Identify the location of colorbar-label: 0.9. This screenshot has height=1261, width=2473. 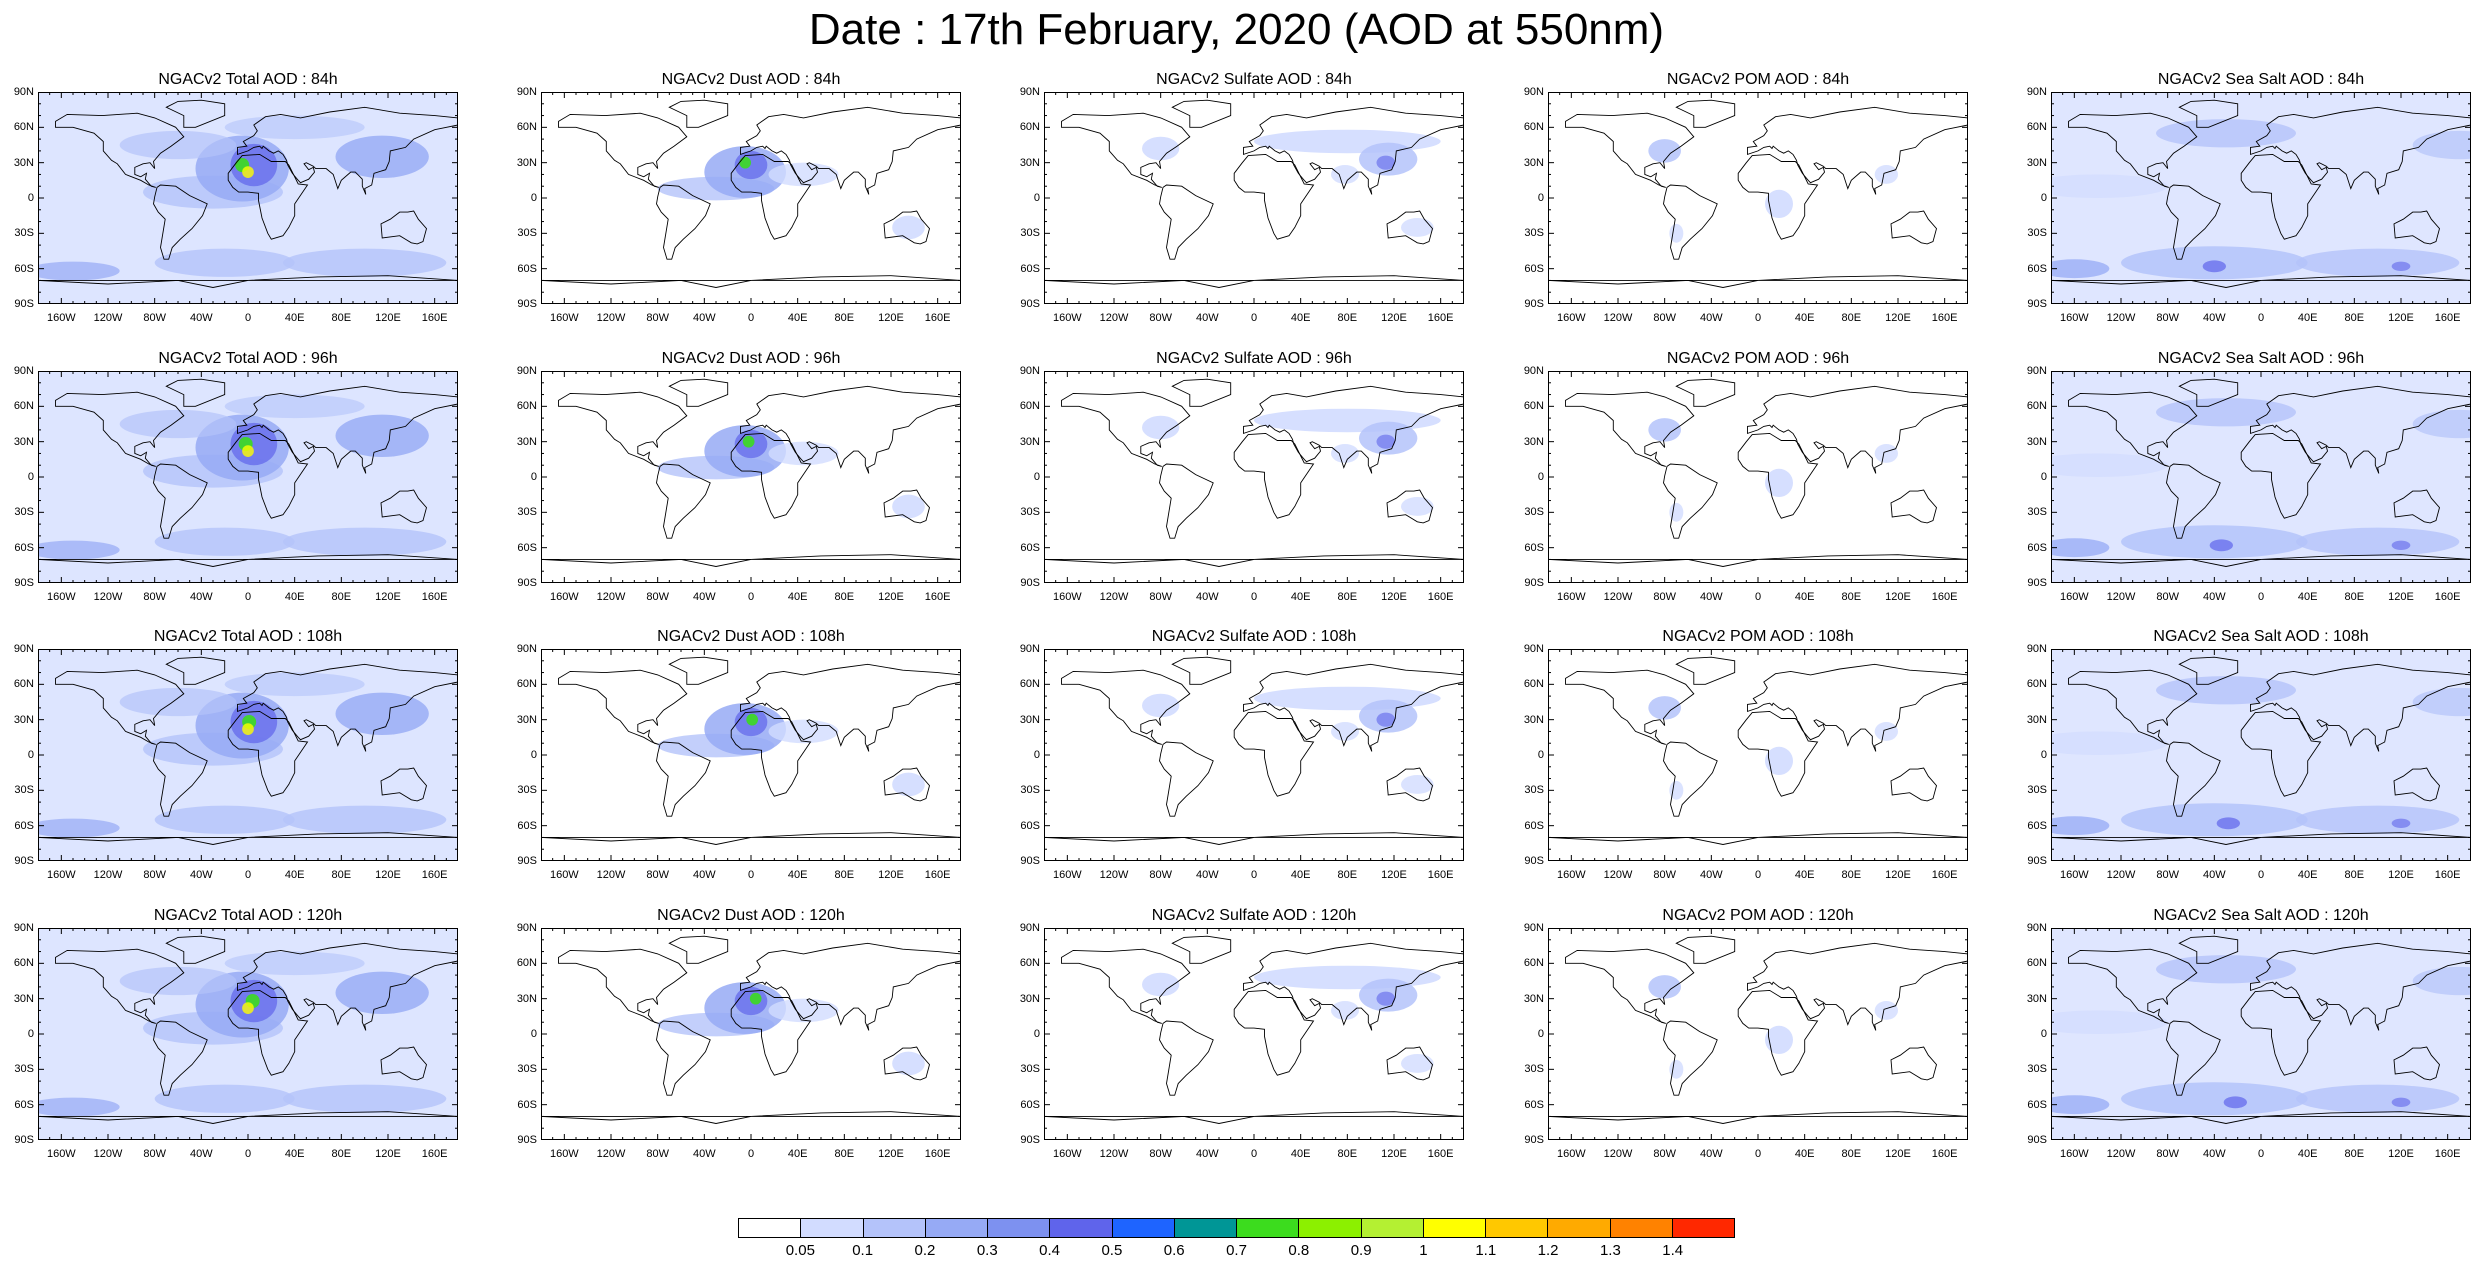
(1361, 1250).